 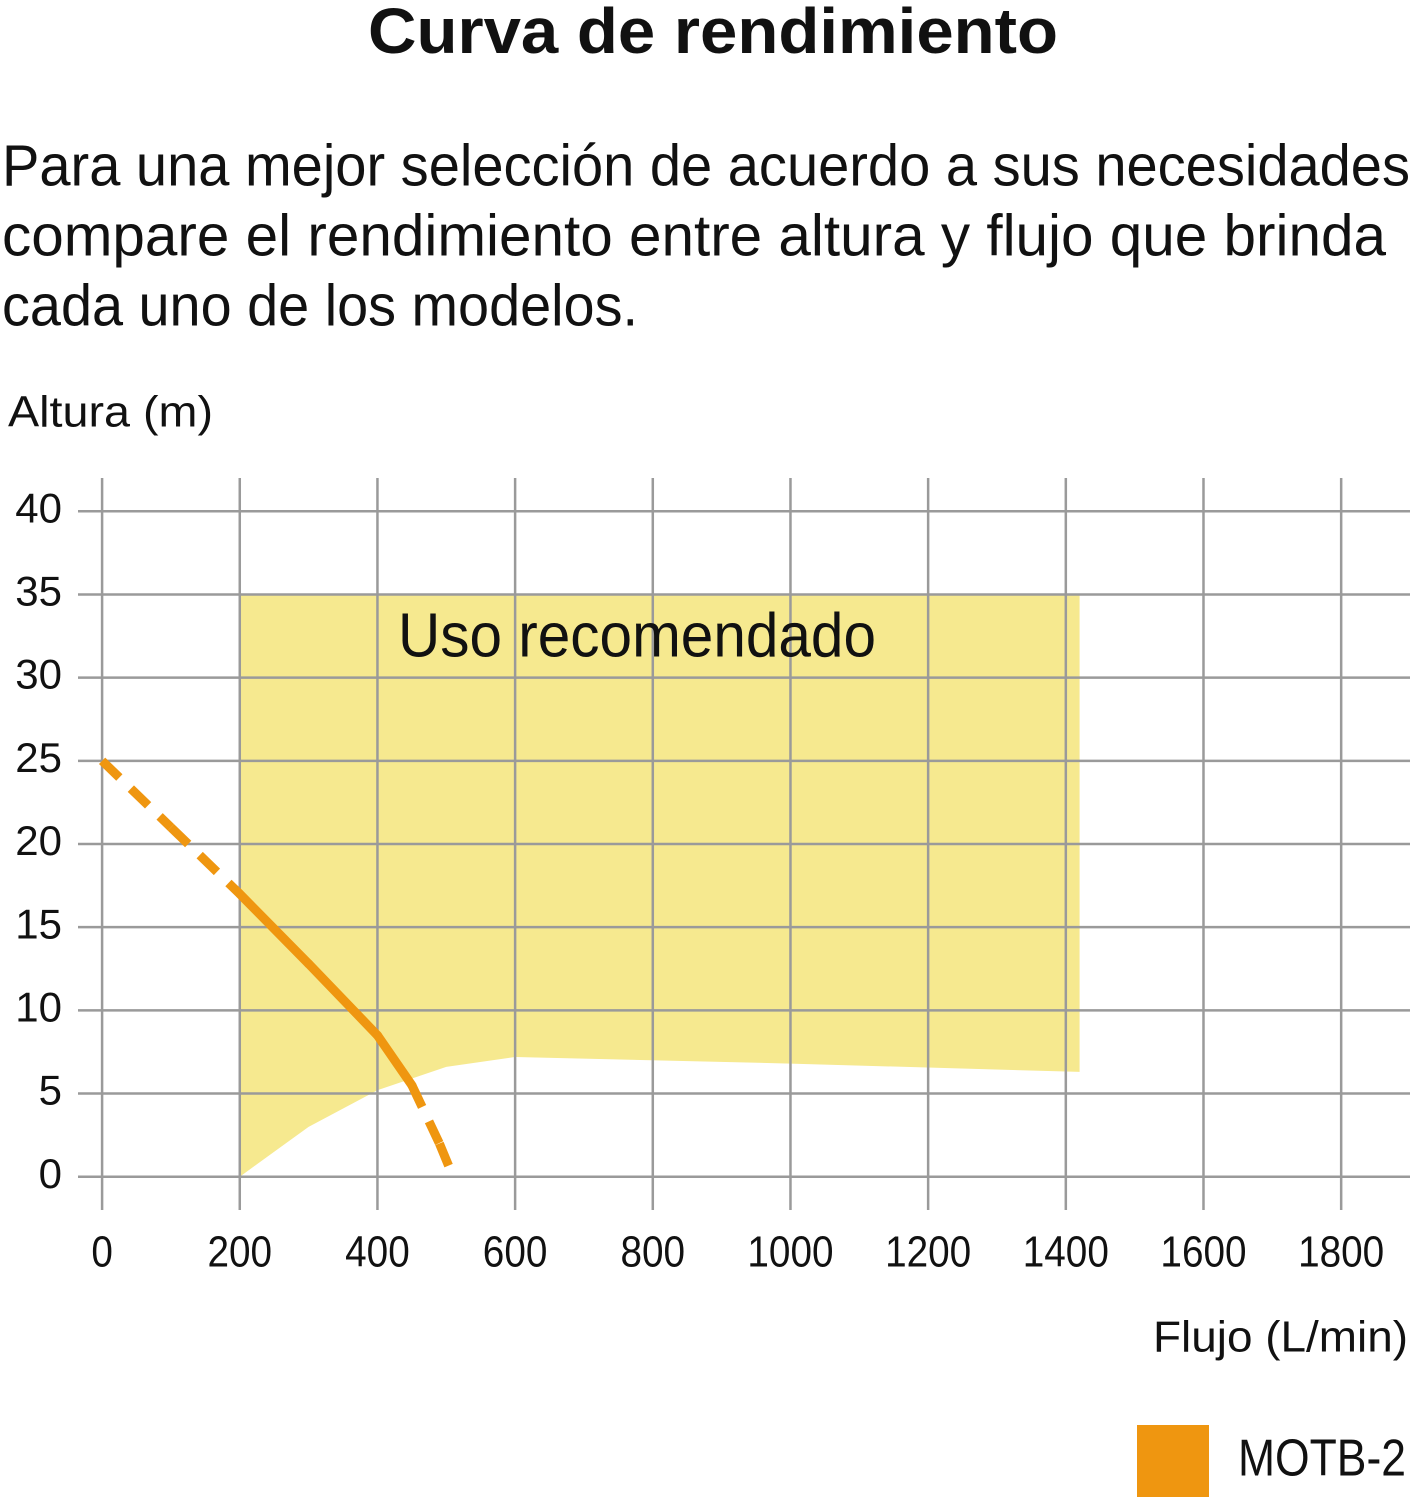 I want to click on x-tick-label: 800, so click(x=652, y=1251).